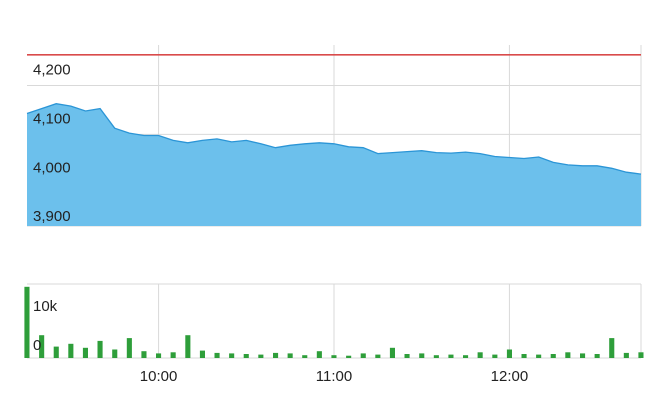 The image size is (657, 406). I want to click on x-tick-label: 12:00, so click(510, 376).